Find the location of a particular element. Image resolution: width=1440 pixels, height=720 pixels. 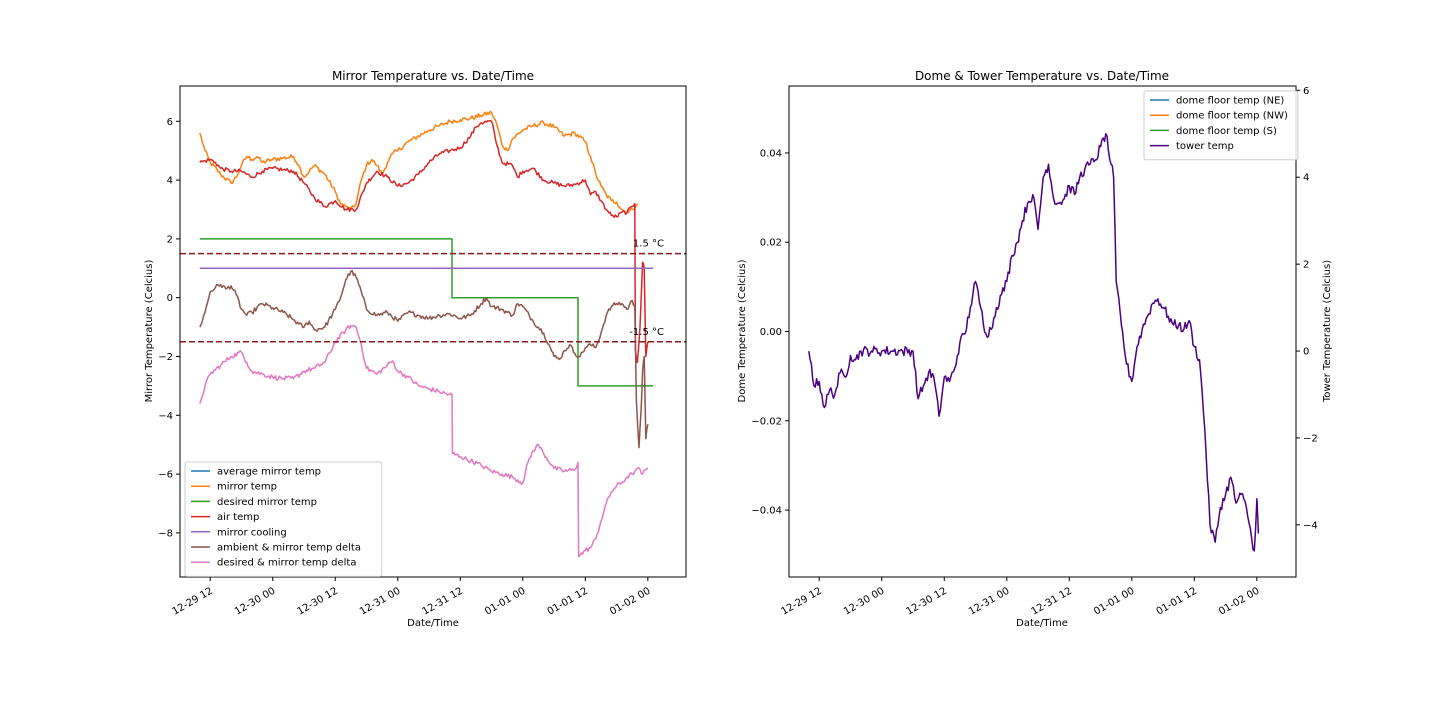

legend-entry: dome floor temp (S) is located at coordinates (1226, 131).